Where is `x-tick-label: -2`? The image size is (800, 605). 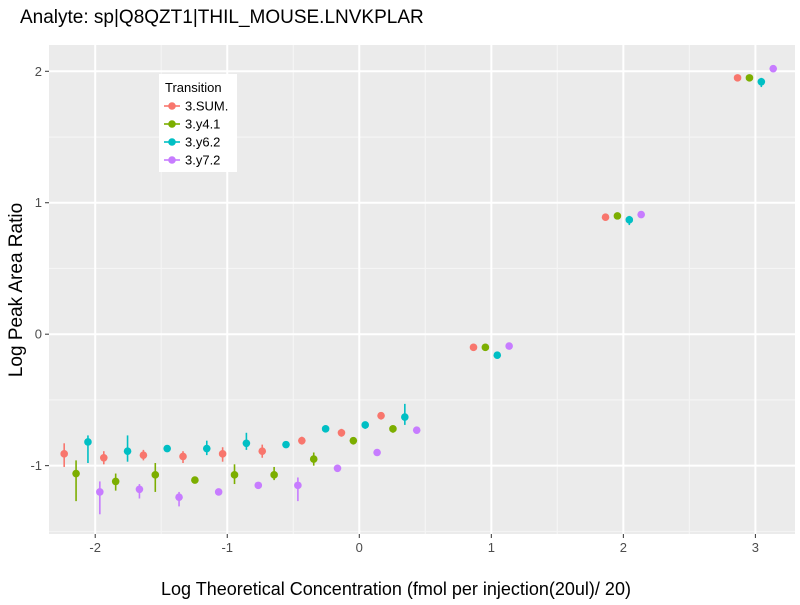
x-tick-label: -2 is located at coordinates (95, 547).